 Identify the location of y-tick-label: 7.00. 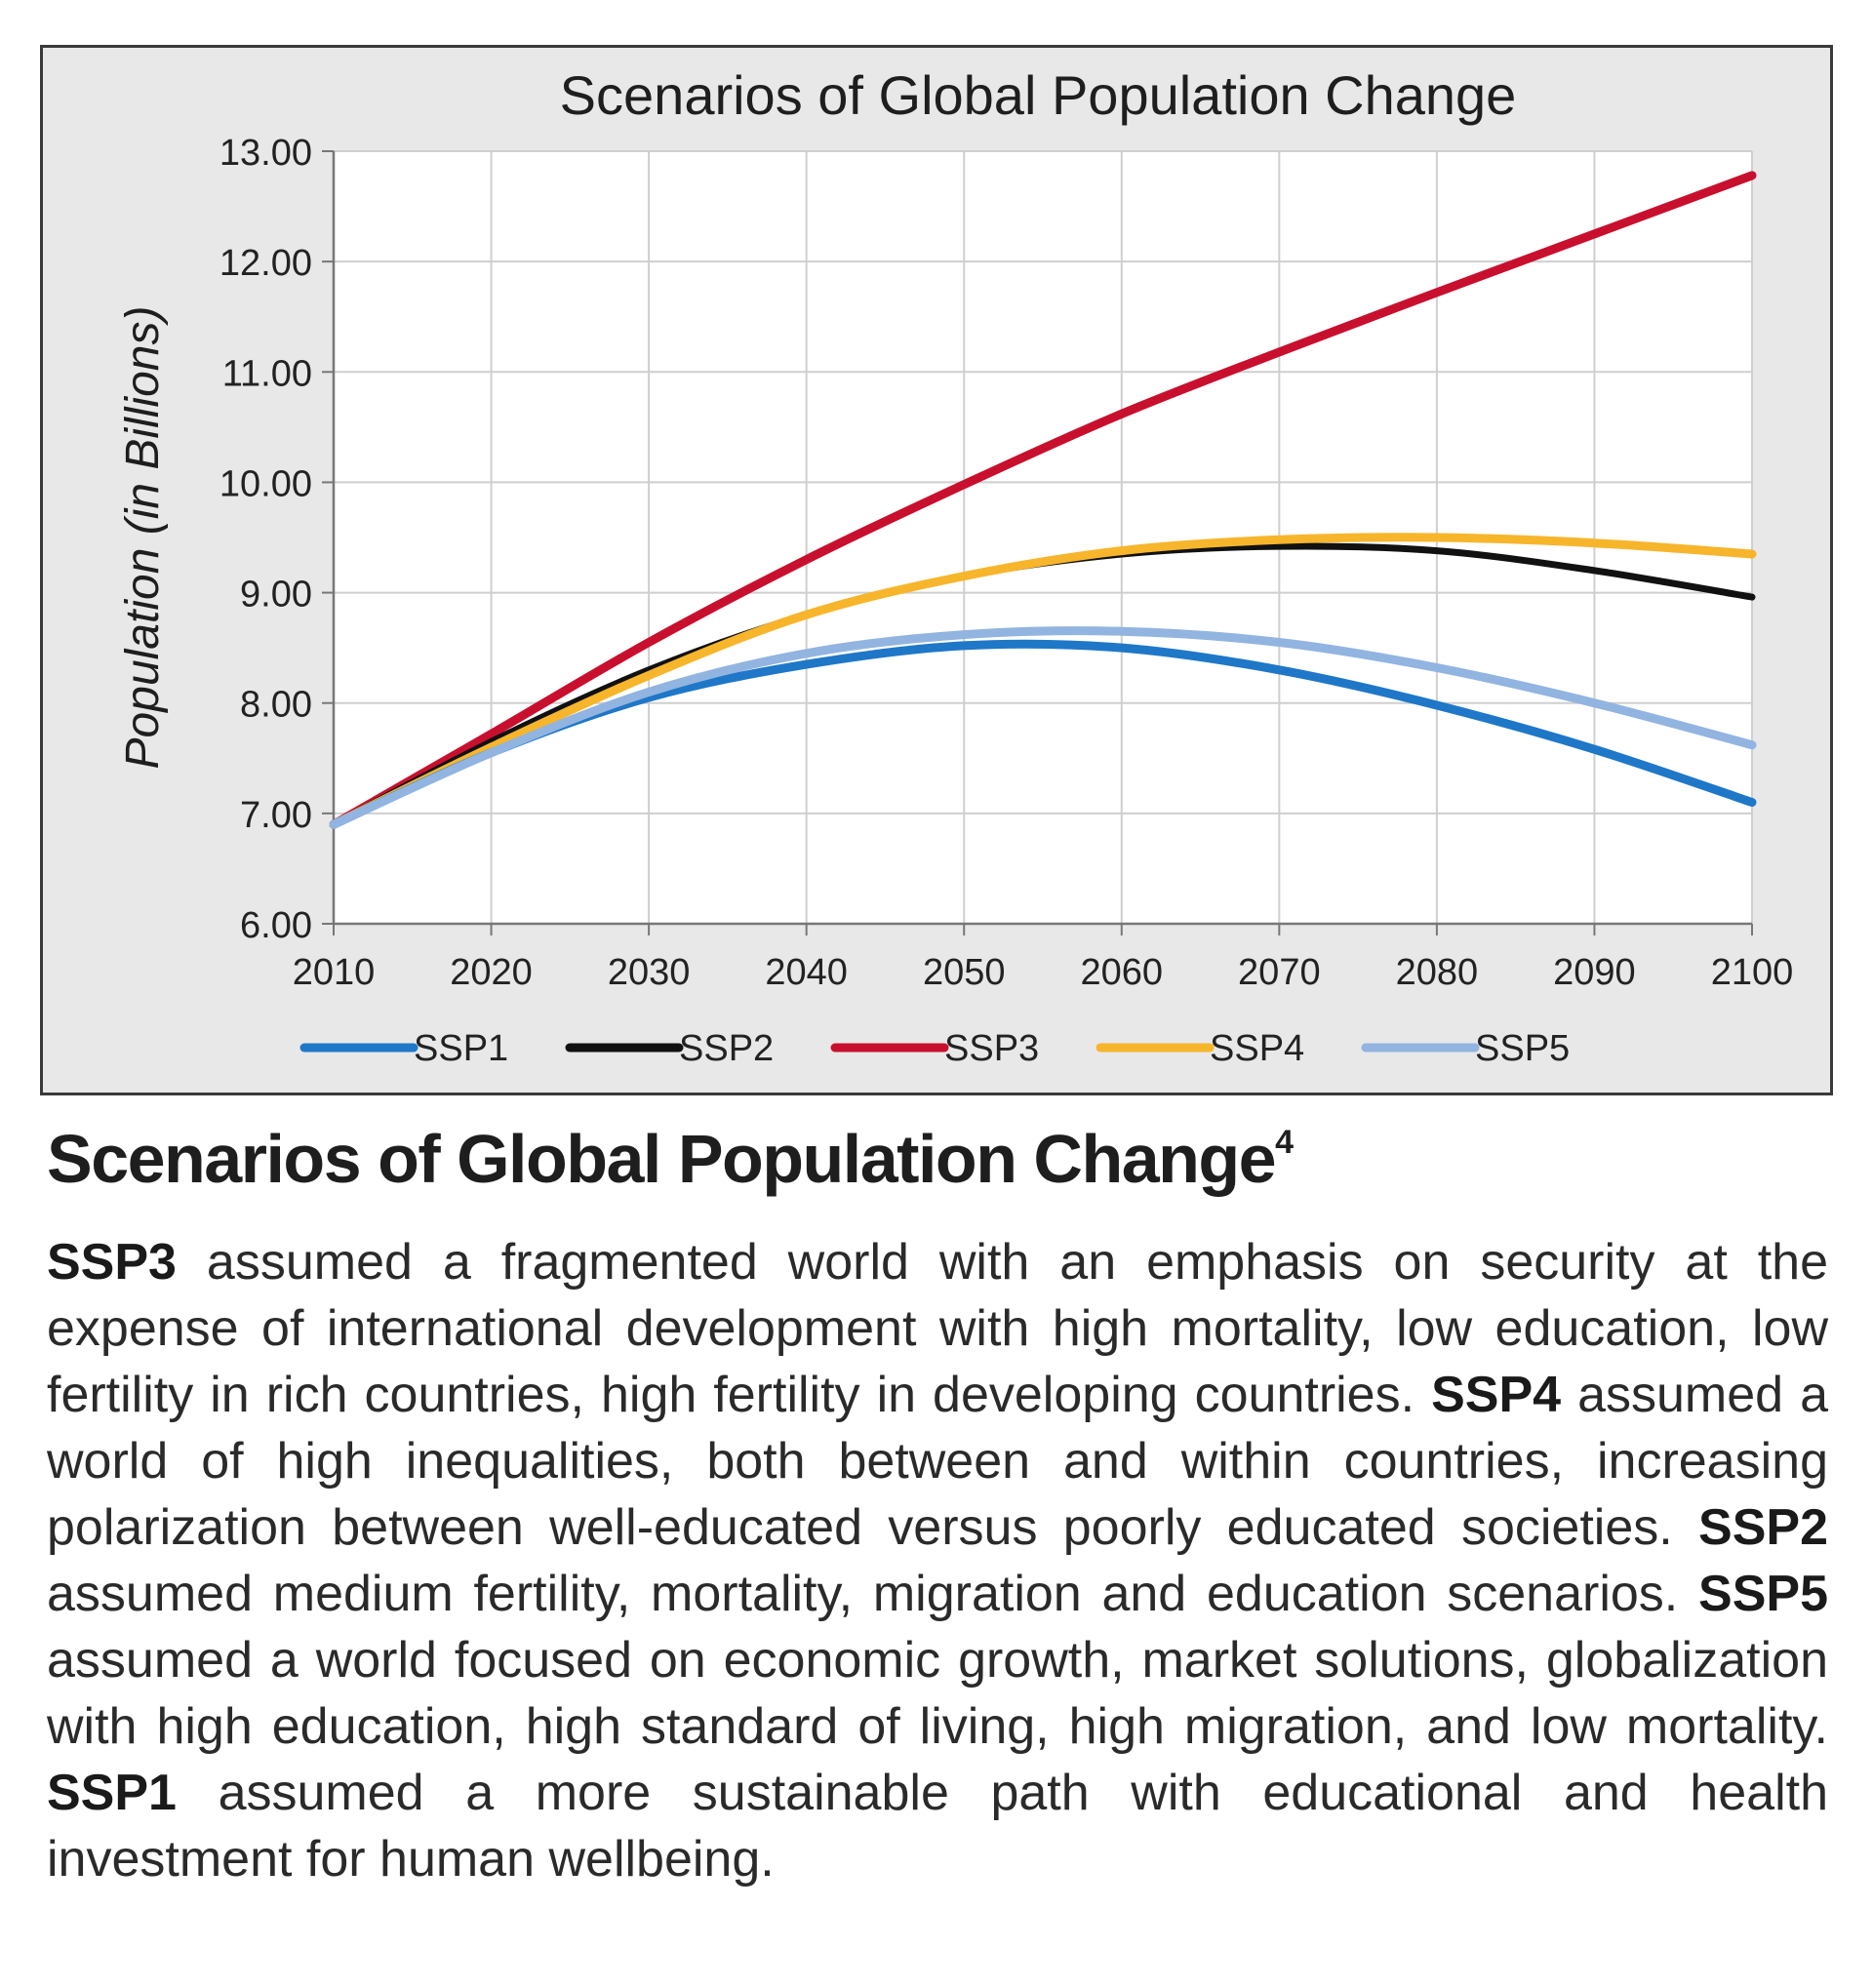
(276, 816).